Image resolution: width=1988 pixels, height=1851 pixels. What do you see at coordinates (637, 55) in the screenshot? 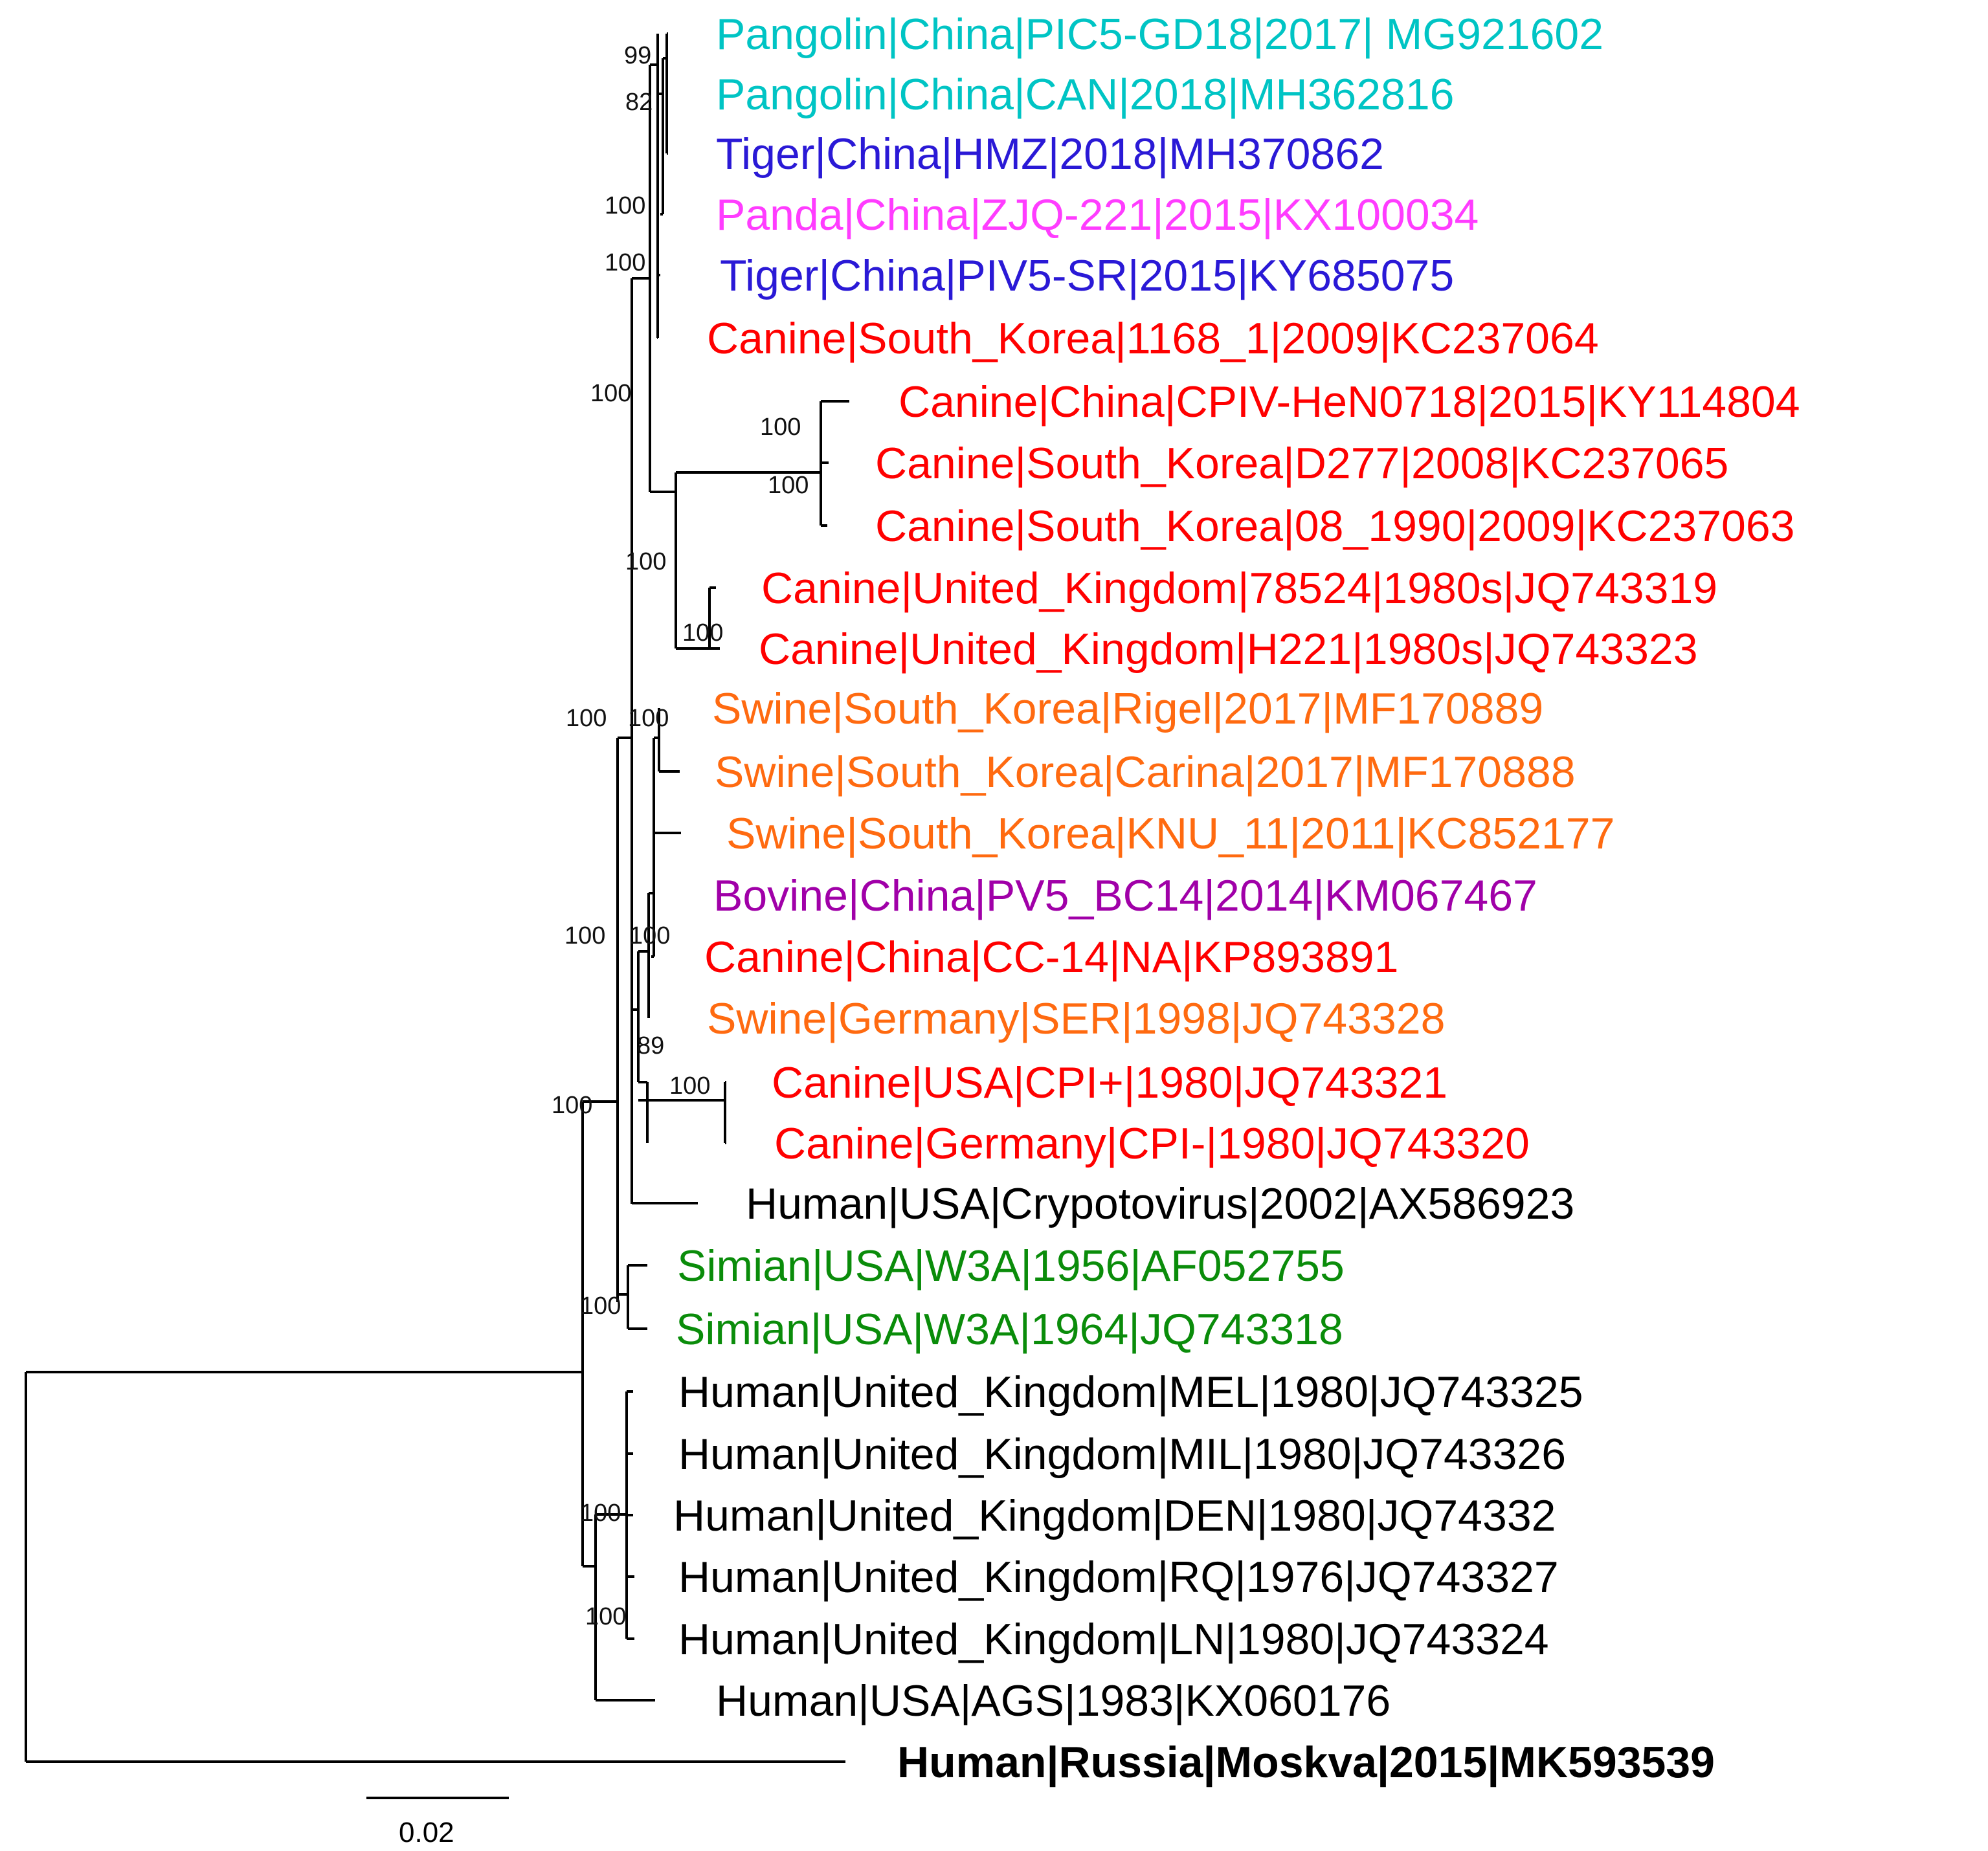
I see `bootstrap-value: 99` at bounding box center [637, 55].